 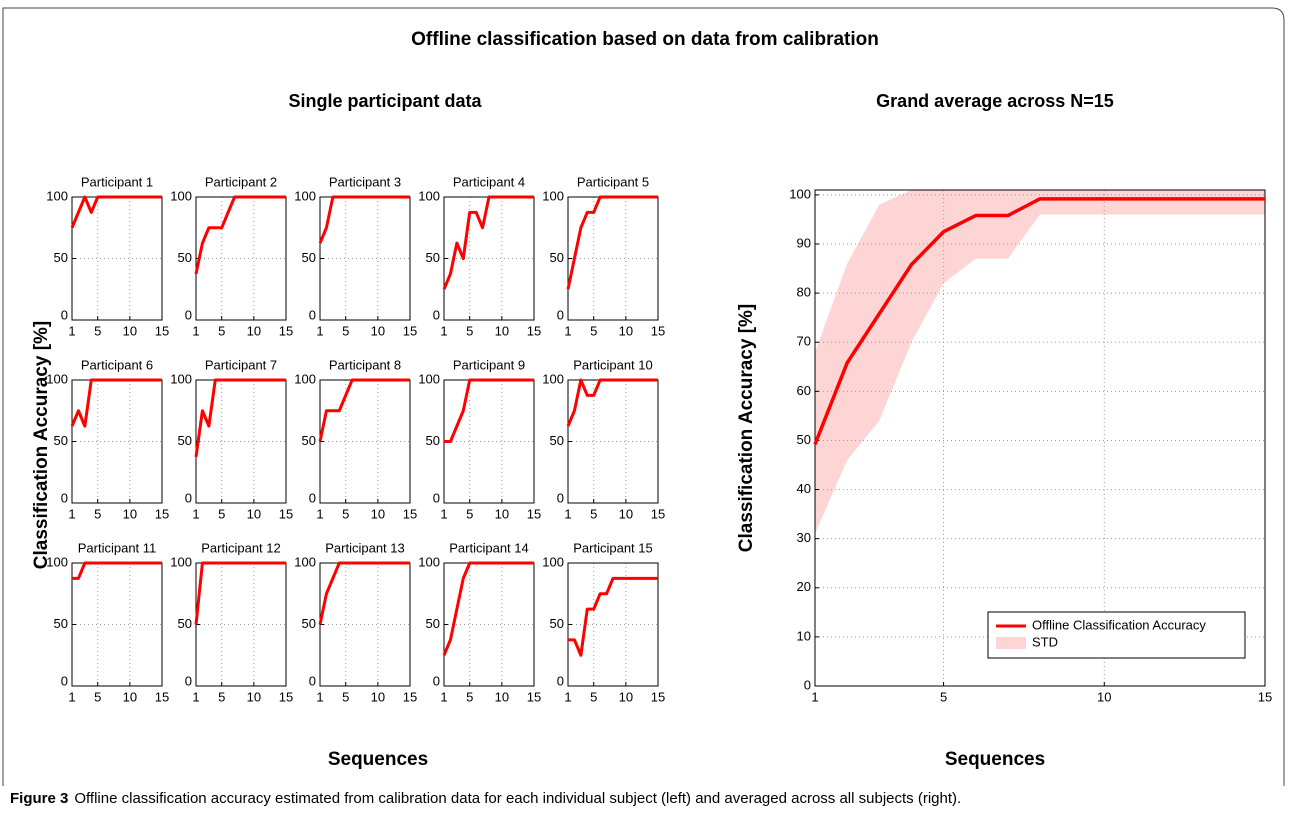 What do you see at coordinates (804, 390) in the screenshot?
I see `y-tick-label: 60` at bounding box center [804, 390].